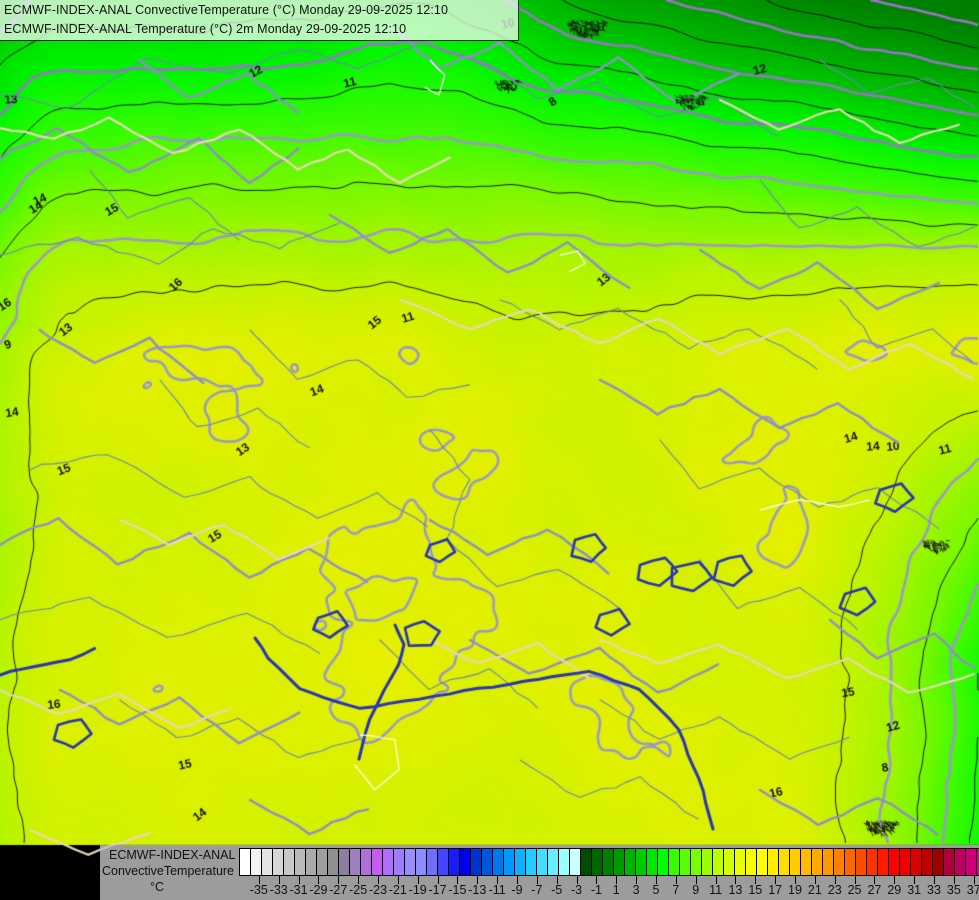  I want to click on colorbar-tick-label: -35, so click(258, 890).